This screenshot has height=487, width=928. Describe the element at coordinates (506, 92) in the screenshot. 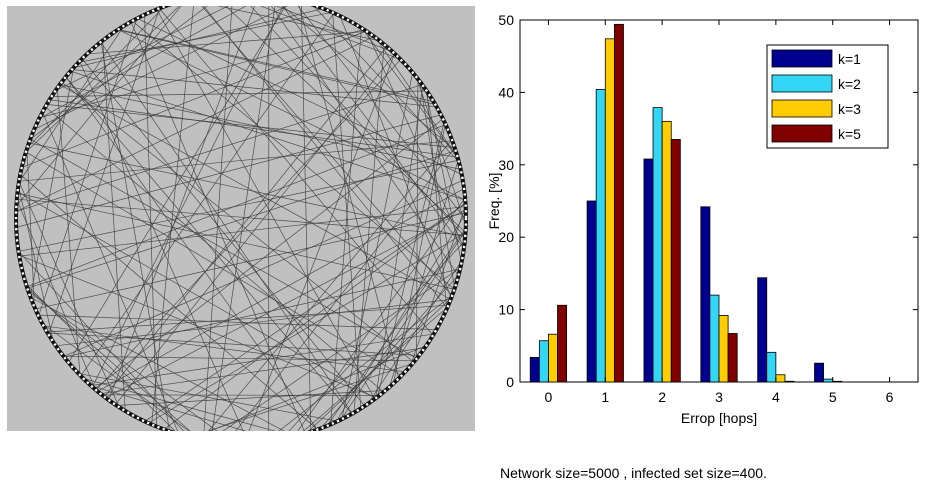

I see `y-tick-label: 40` at that location.